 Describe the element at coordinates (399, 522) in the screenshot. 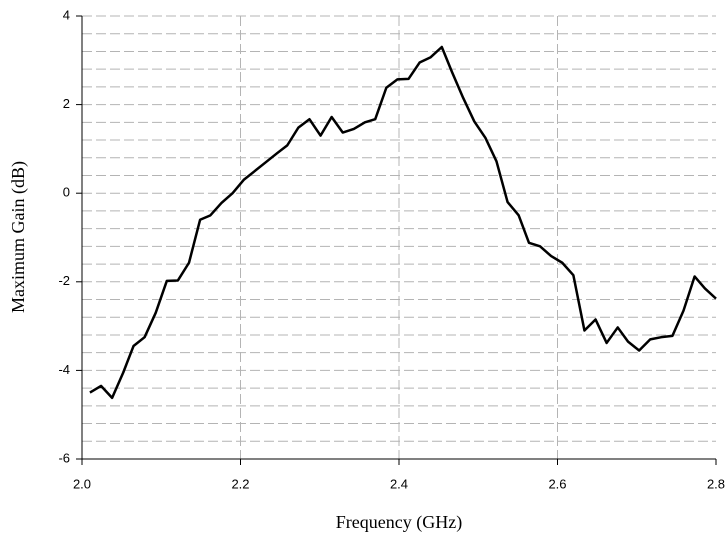

I see `x-axis-title: Frequency (GHz)` at that location.